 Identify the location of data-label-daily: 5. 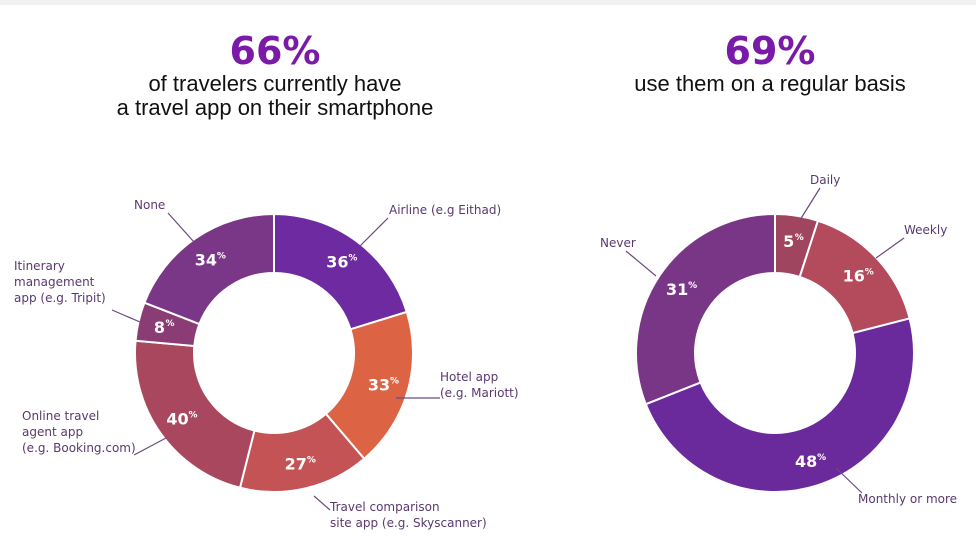
(788, 241).